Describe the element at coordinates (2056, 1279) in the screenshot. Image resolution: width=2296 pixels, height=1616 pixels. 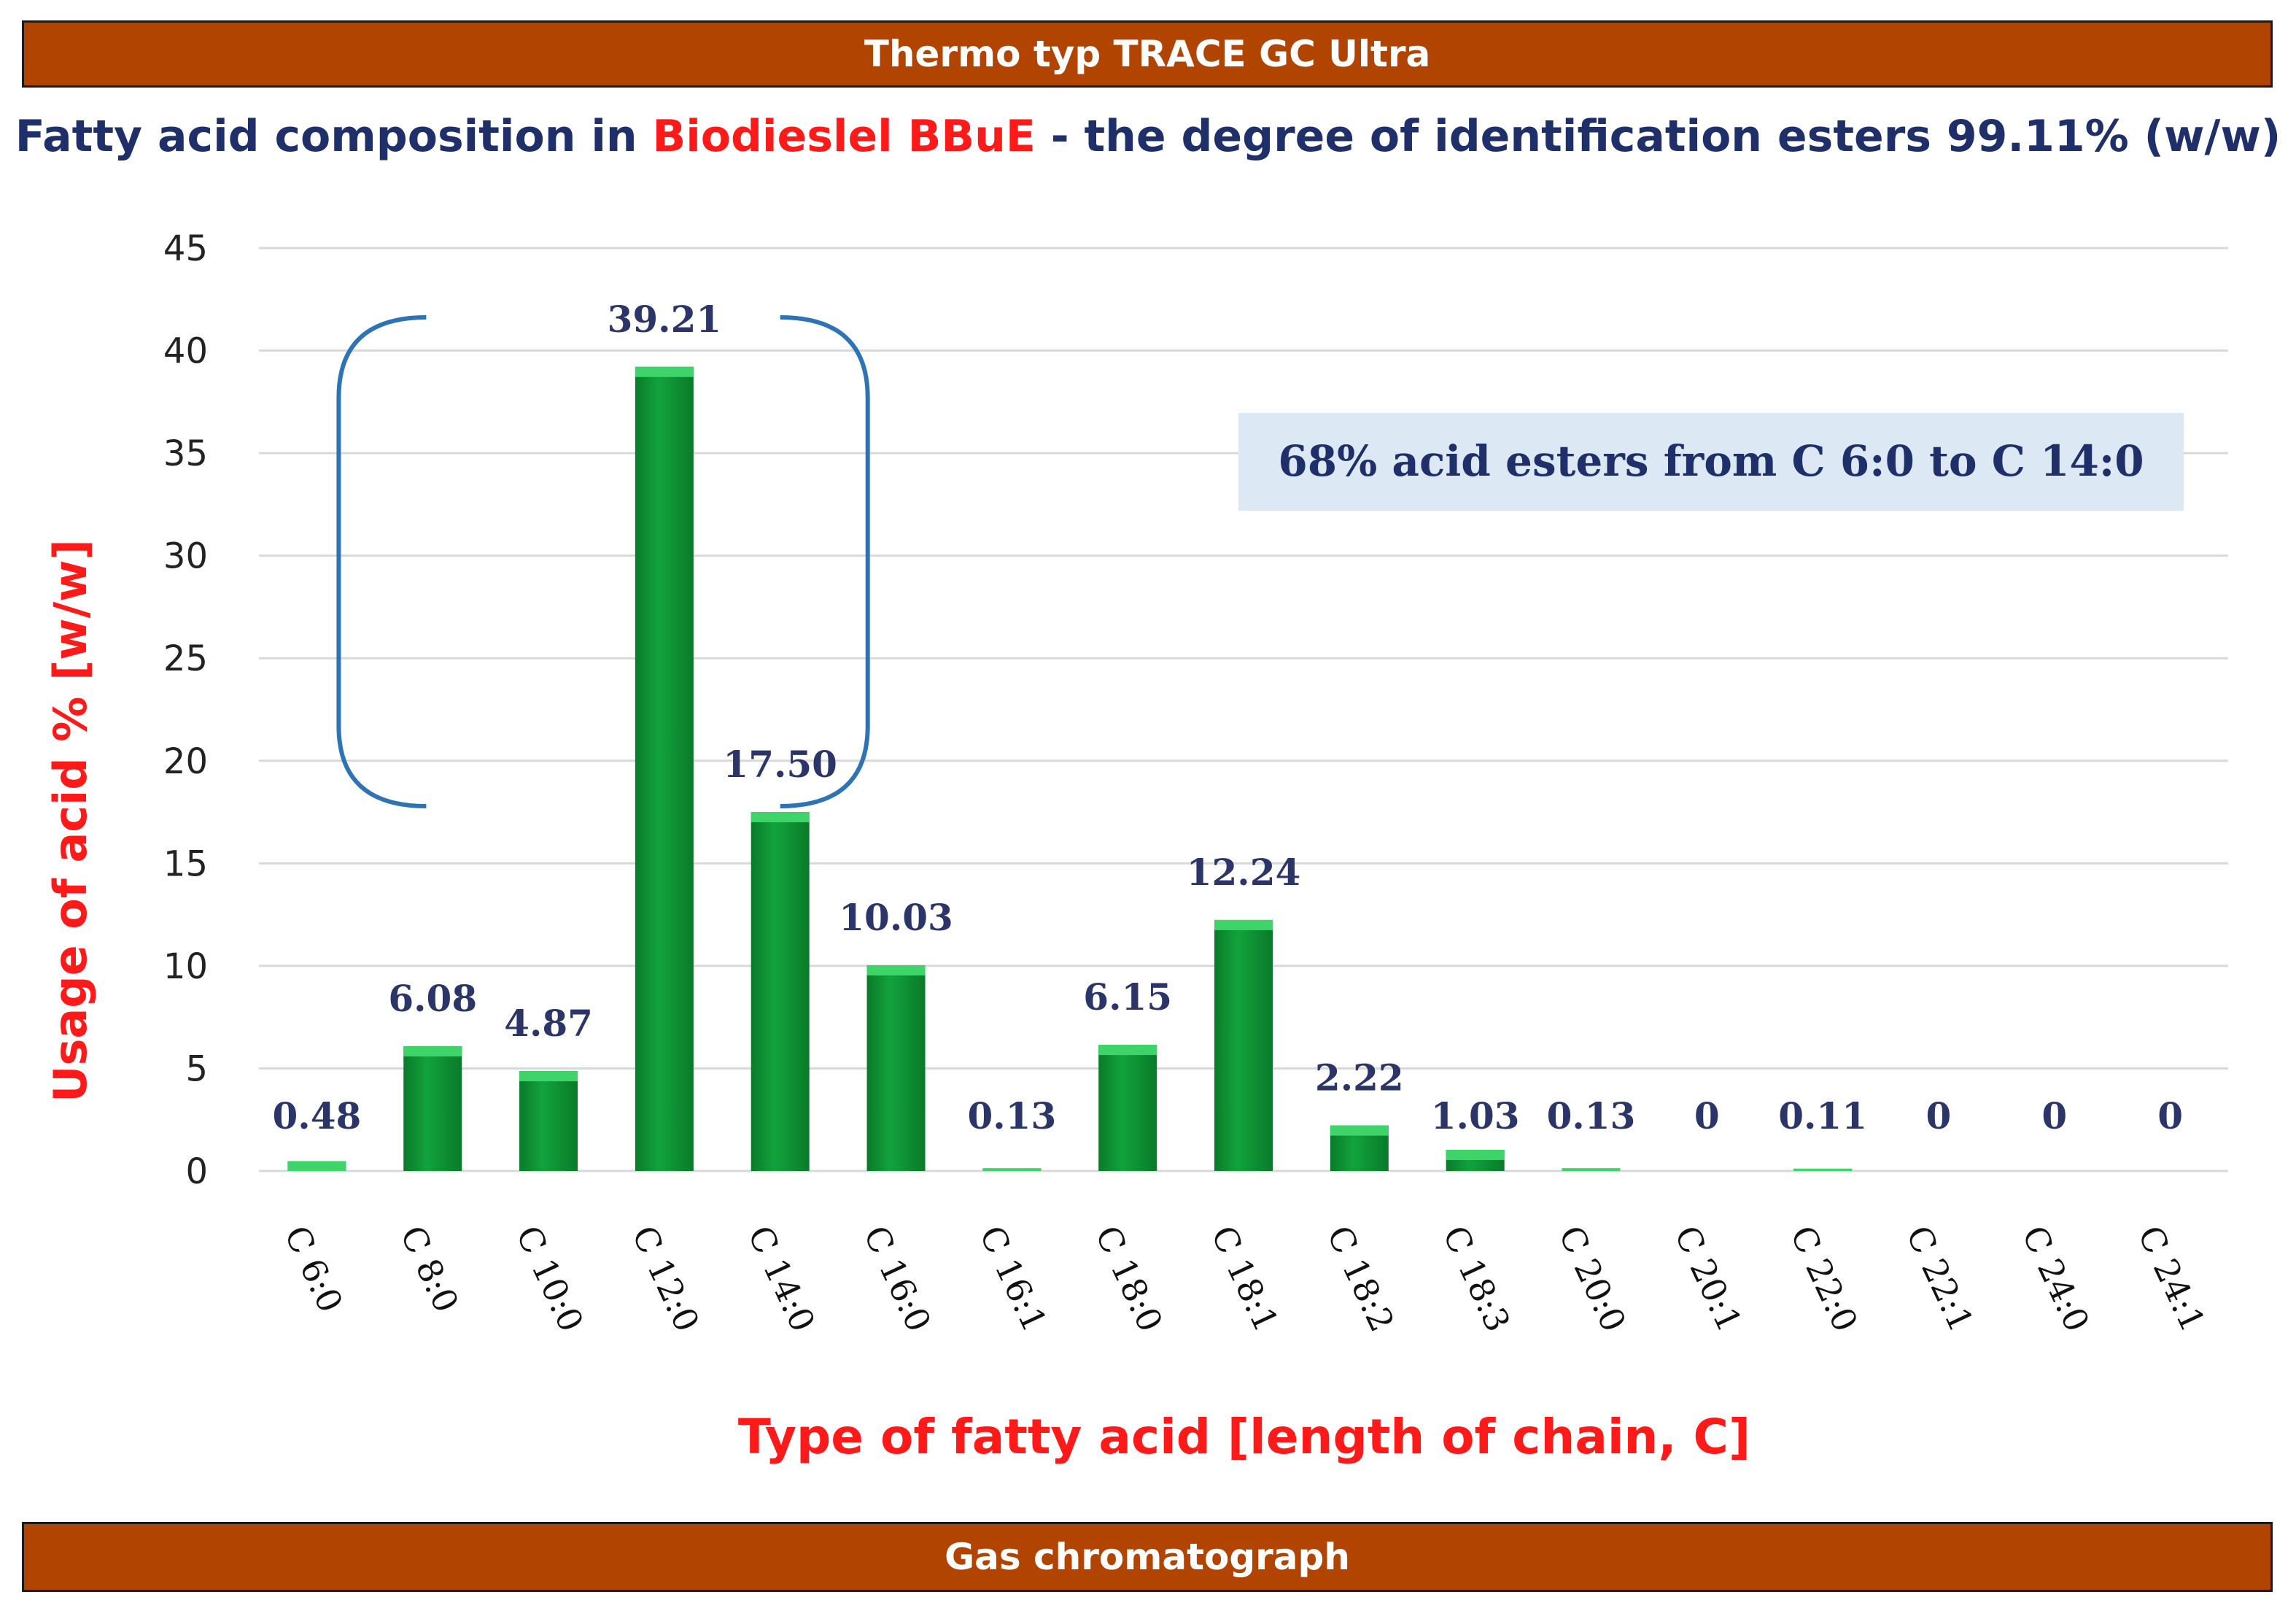
I see `category-label: C 24:0` at that location.